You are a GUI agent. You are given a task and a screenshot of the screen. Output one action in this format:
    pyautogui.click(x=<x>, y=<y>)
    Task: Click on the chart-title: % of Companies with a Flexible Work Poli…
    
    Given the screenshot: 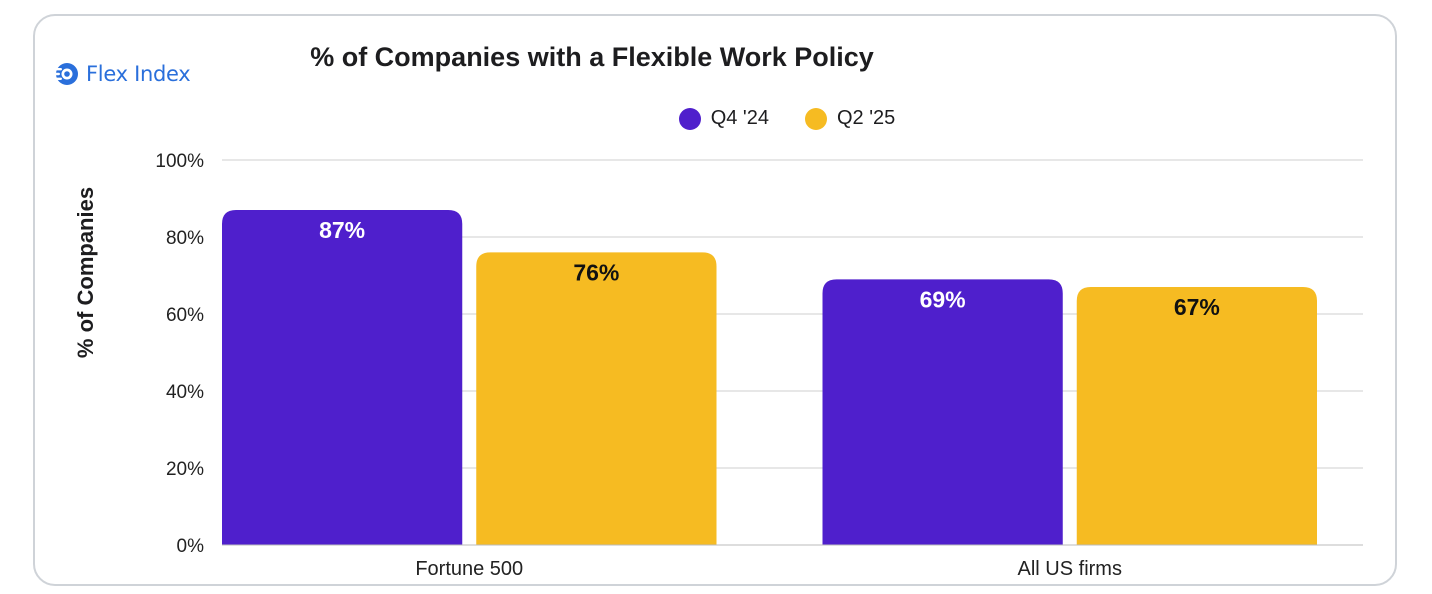 What is the action you would take?
    pyautogui.click(x=592, y=57)
    